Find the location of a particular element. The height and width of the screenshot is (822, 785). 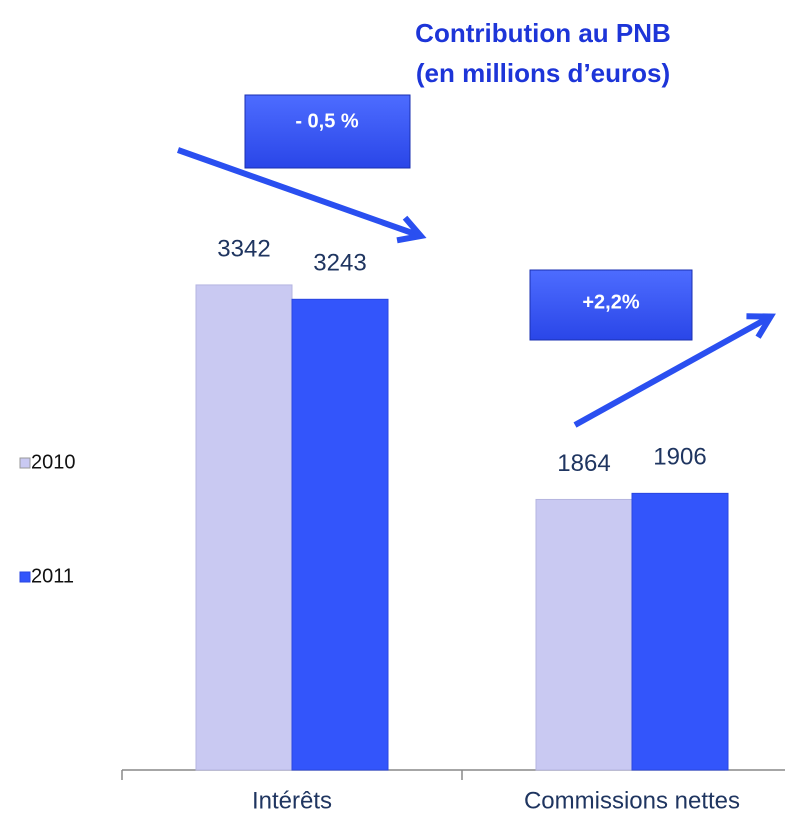

annotation: - 0,5 % is located at coordinates (327, 121).